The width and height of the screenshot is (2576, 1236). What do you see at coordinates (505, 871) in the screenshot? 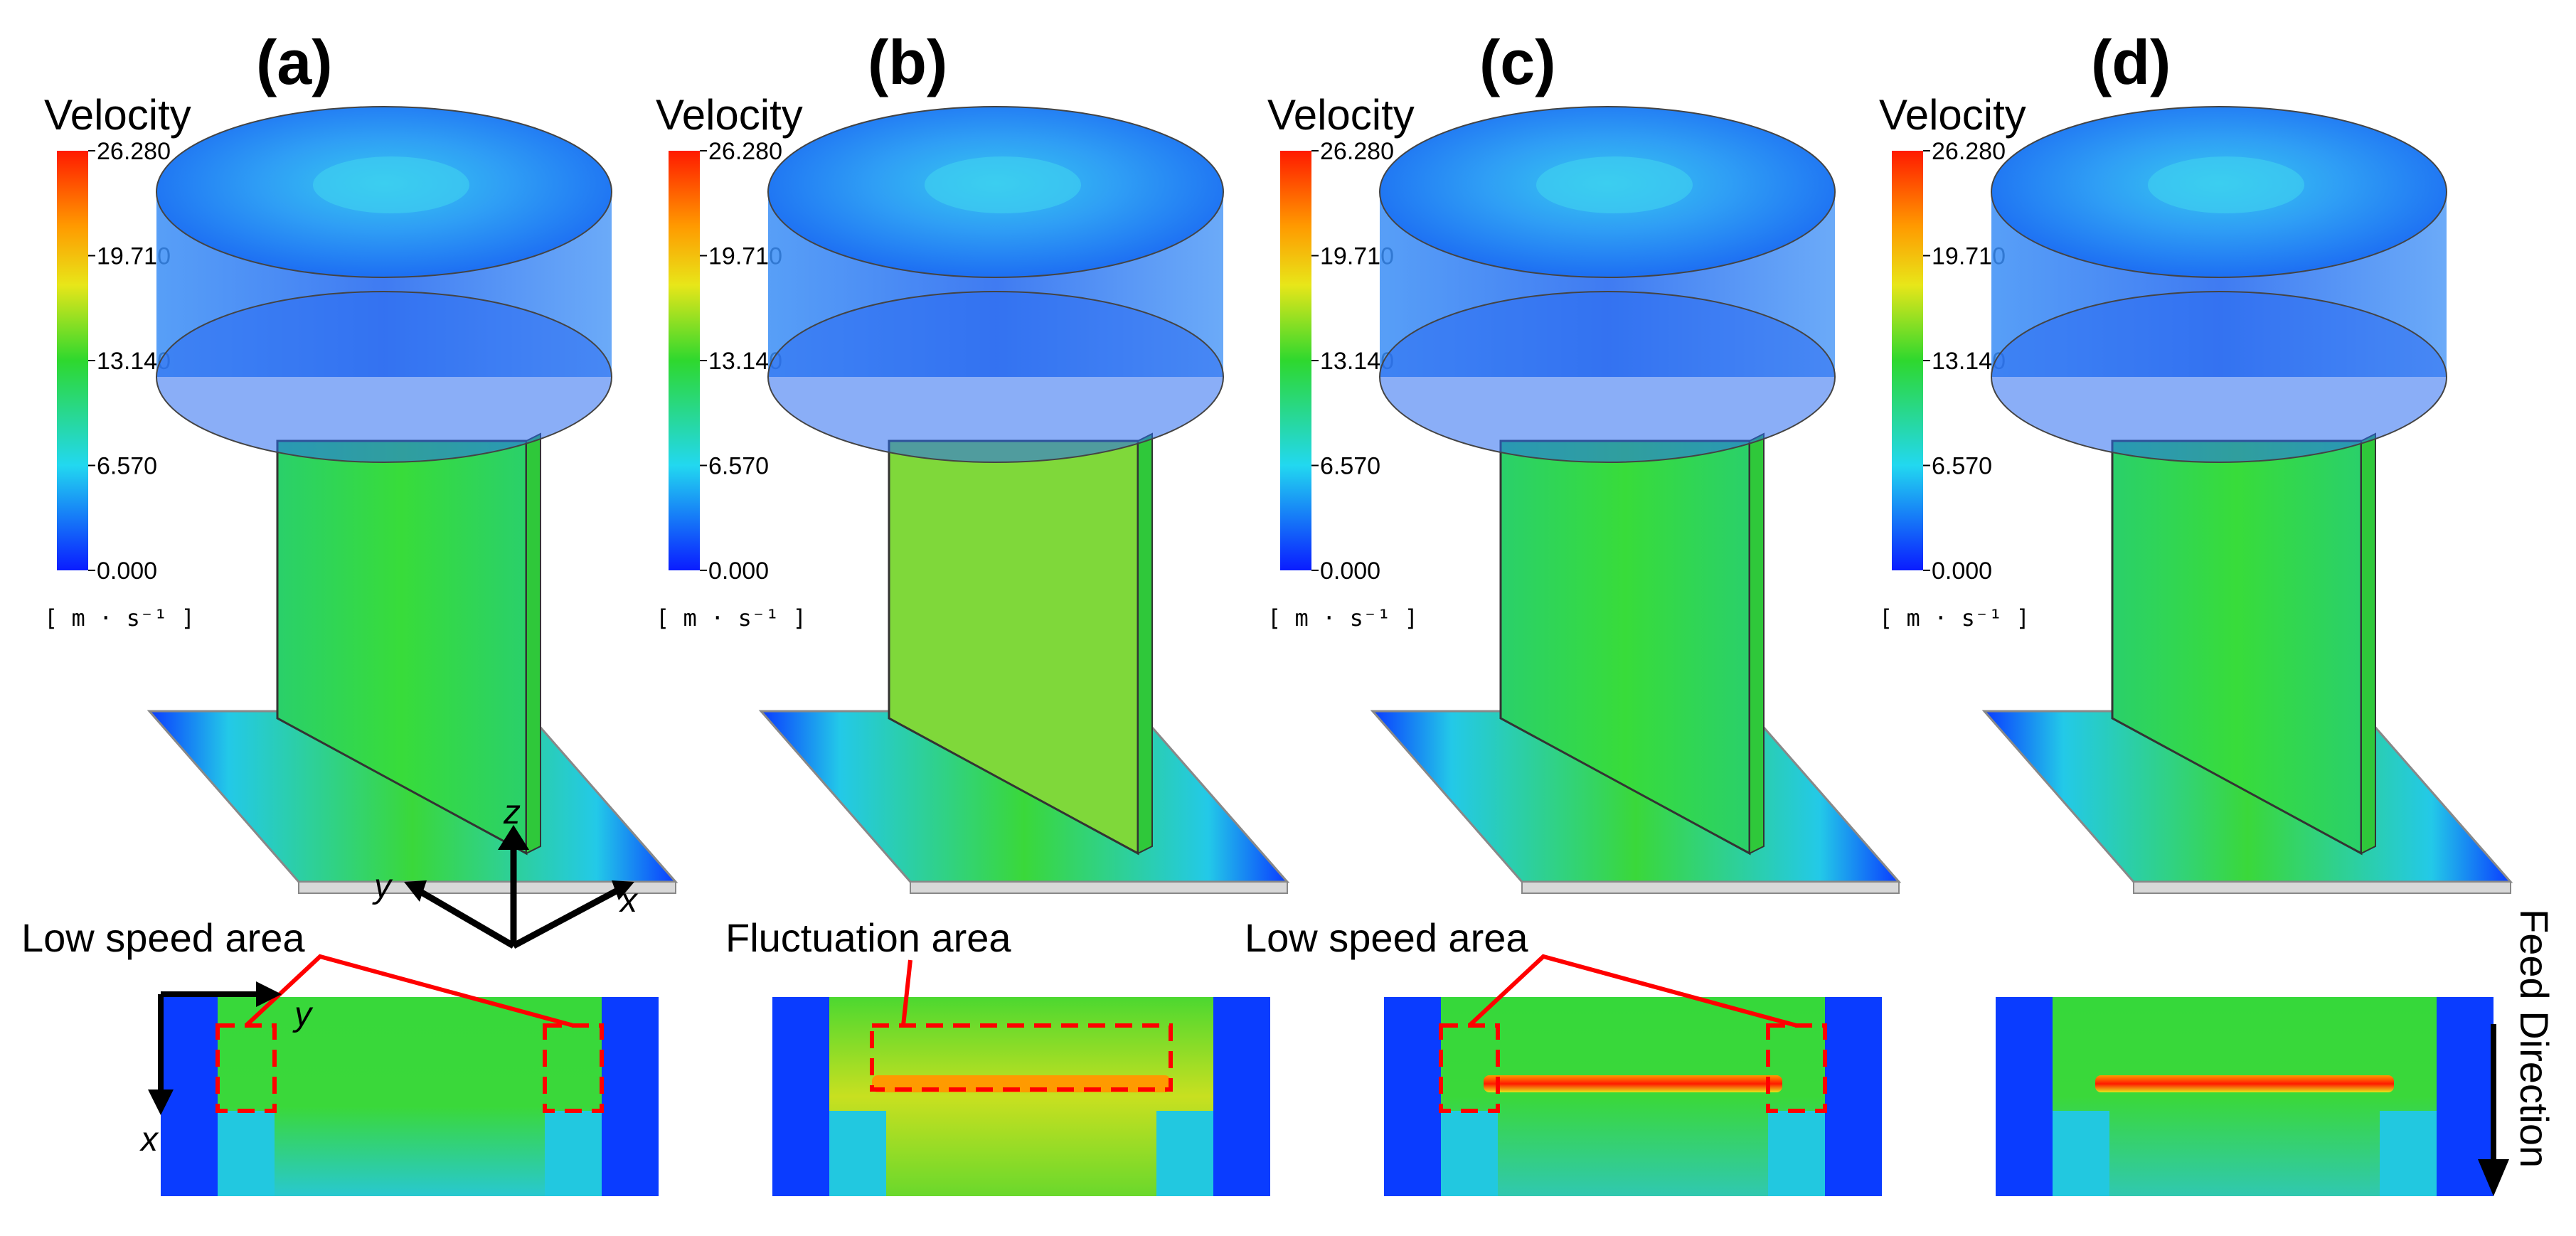
I see `axis-triad: z y x` at bounding box center [505, 871].